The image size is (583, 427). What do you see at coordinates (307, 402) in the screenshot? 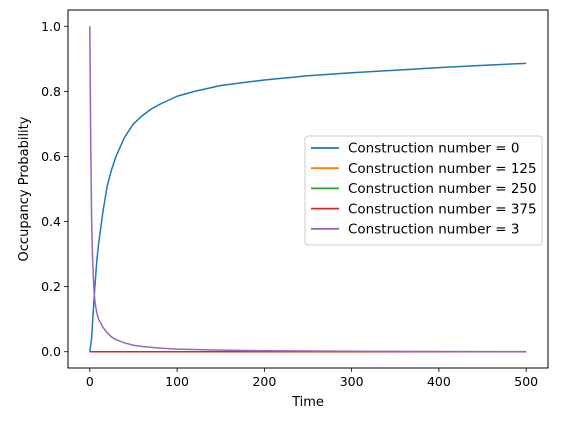
I see `x-axis-label: Time` at bounding box center [307, 402].